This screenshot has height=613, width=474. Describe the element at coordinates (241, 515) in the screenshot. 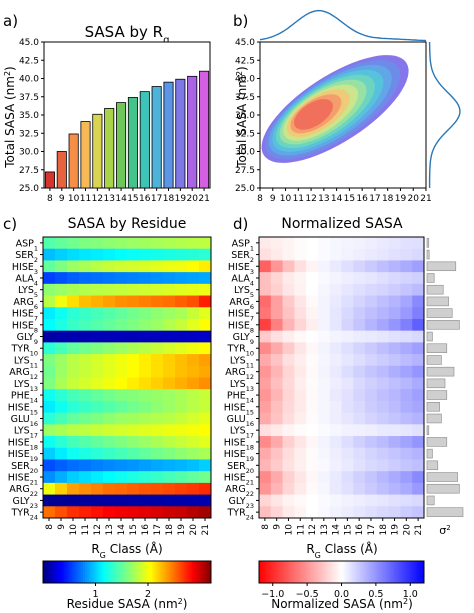

I see `residue-label: TYR24` at that location.